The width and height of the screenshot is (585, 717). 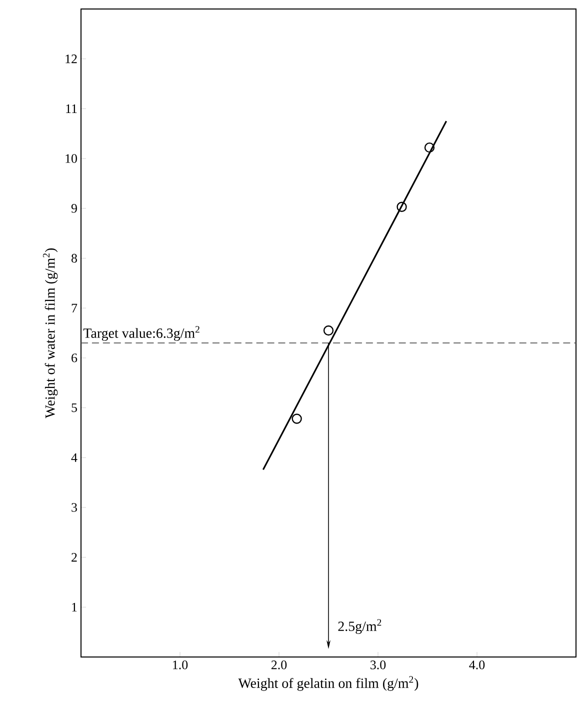 I want to click on x-tick-label: 2.0, so click(x=279, y=665).